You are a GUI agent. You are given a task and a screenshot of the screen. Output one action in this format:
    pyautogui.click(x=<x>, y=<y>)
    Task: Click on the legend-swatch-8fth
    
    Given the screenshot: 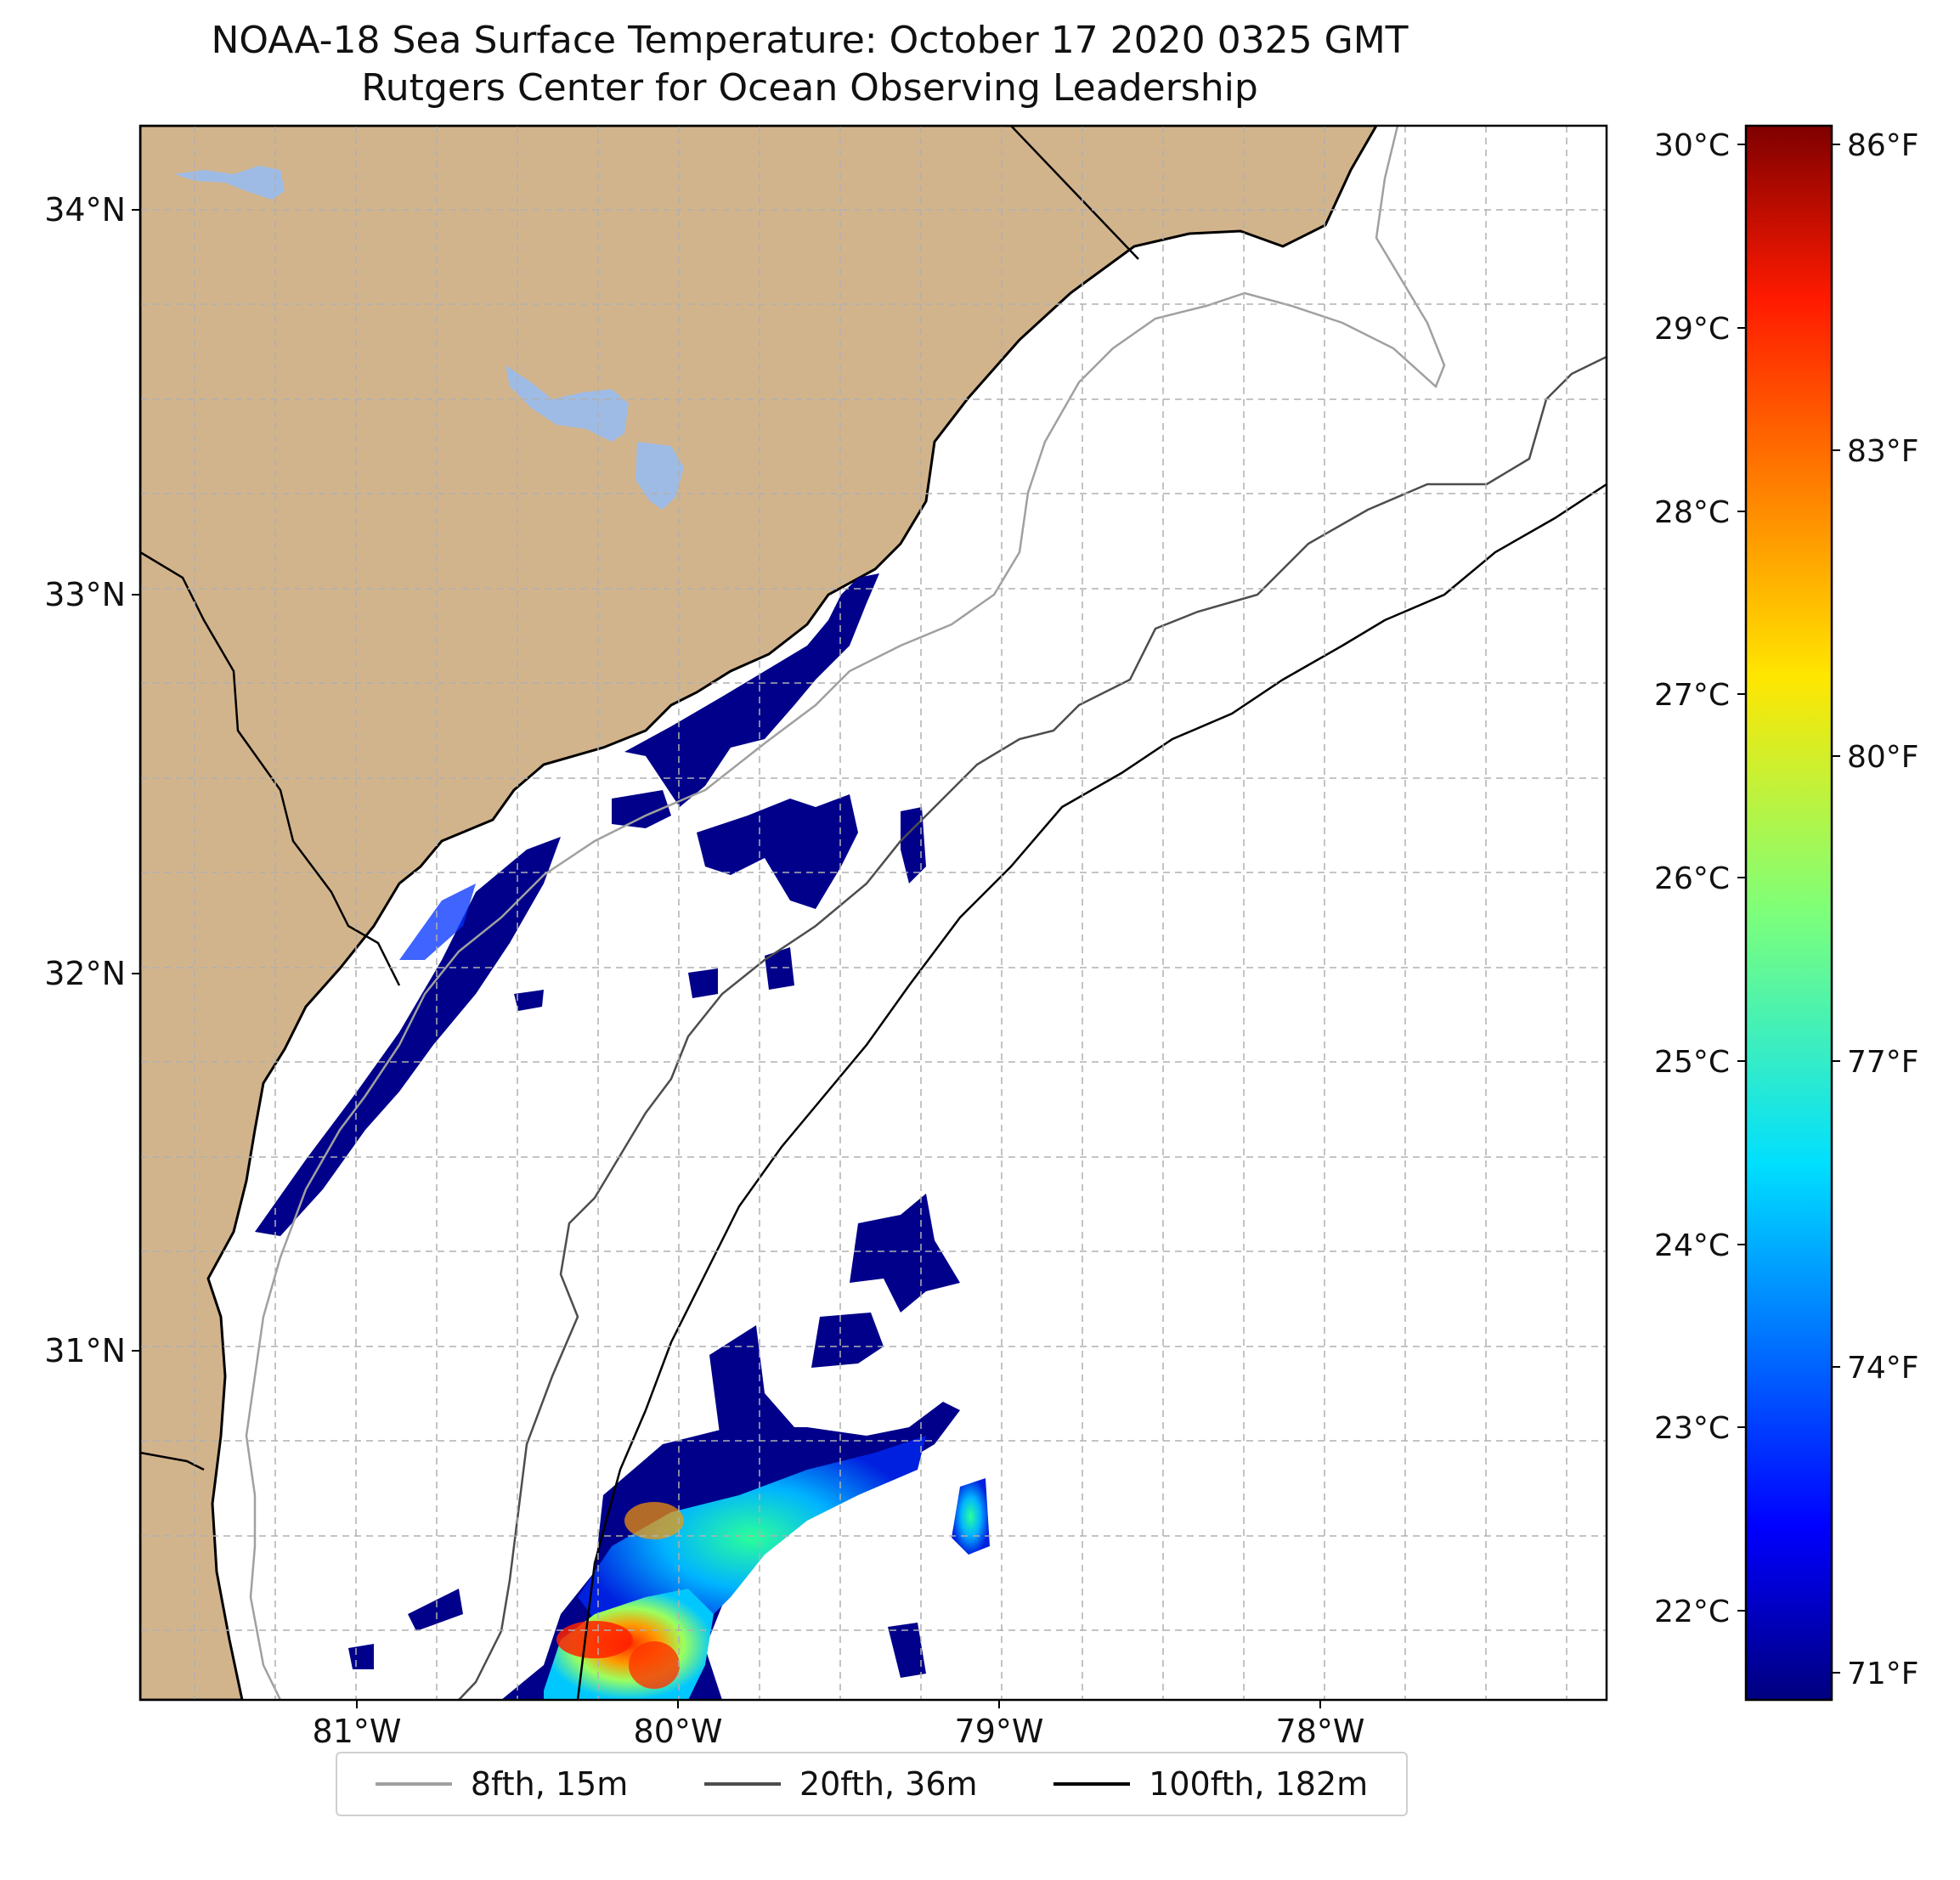 What is the action you would take?
    pyautogui.click(x=413, y=1784)
    